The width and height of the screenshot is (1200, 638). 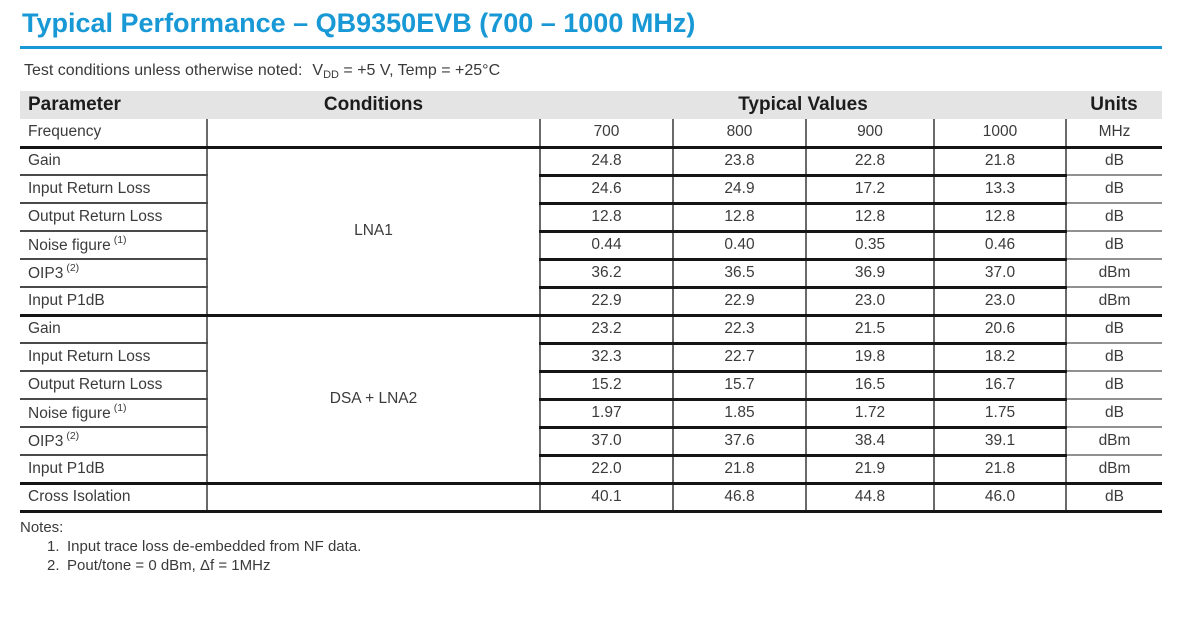 I want to click on value-cell: 16.5, so click(x=870, y=386).